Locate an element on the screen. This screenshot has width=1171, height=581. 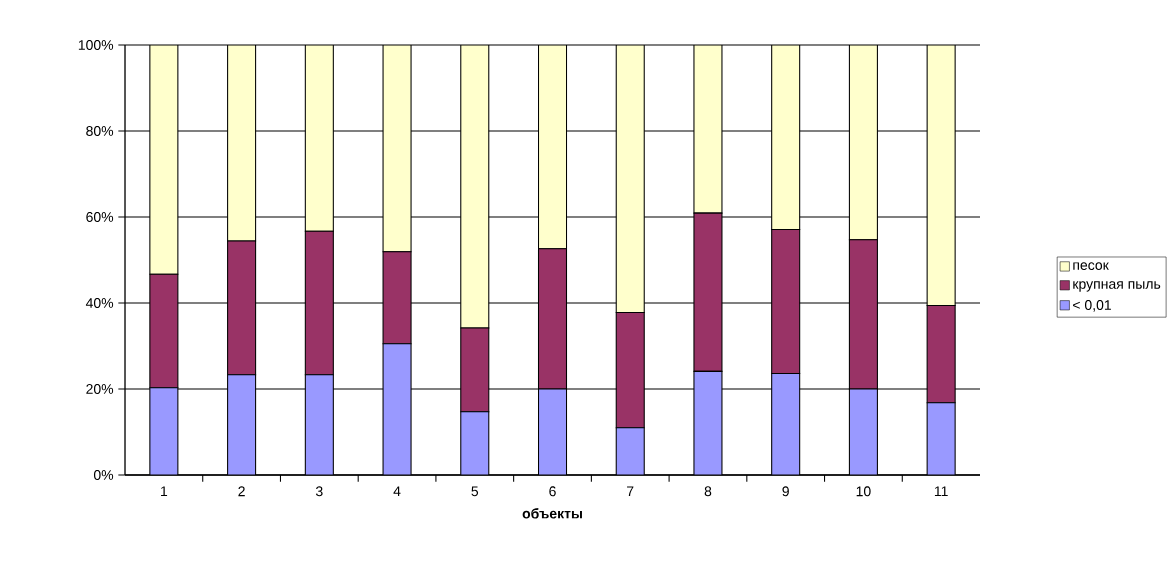
legend-label: песок is located at coordinates (1091, 266).